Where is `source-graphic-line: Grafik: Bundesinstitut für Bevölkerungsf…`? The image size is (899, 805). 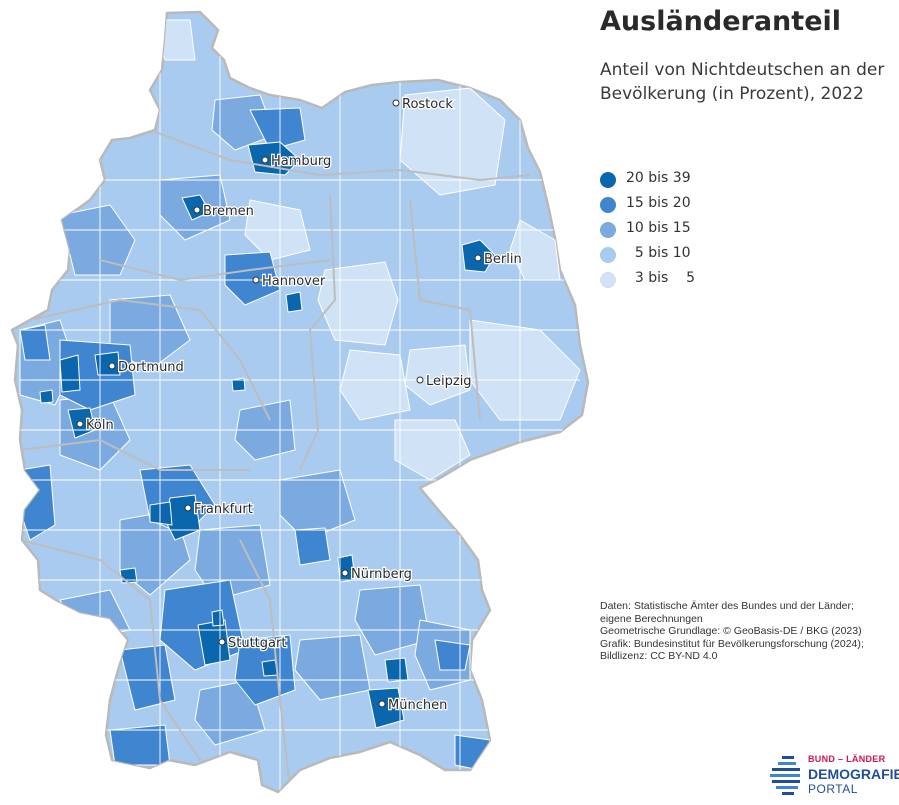
source-graphic-line: Grafik: Bundesinstitut für Bevölkerungsf… is located at coordinates (732, 643).